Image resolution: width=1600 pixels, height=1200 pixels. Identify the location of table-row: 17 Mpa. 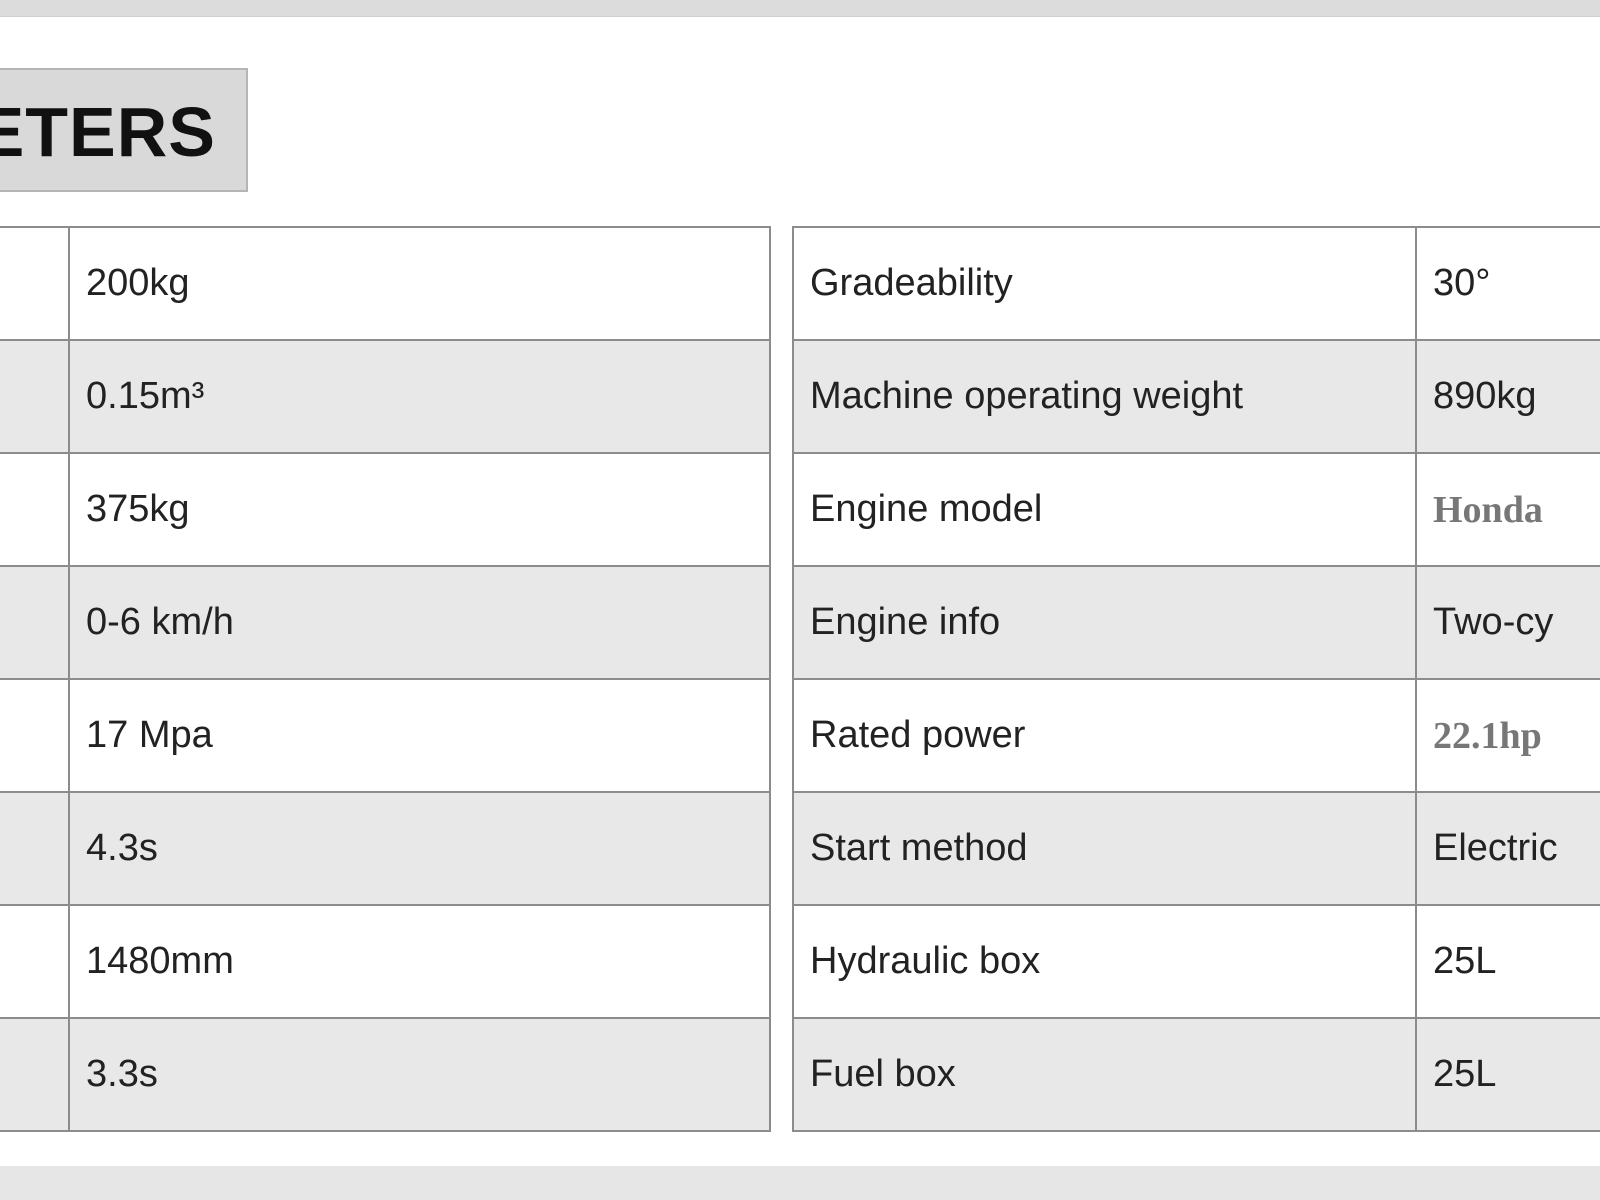
(385, 735).